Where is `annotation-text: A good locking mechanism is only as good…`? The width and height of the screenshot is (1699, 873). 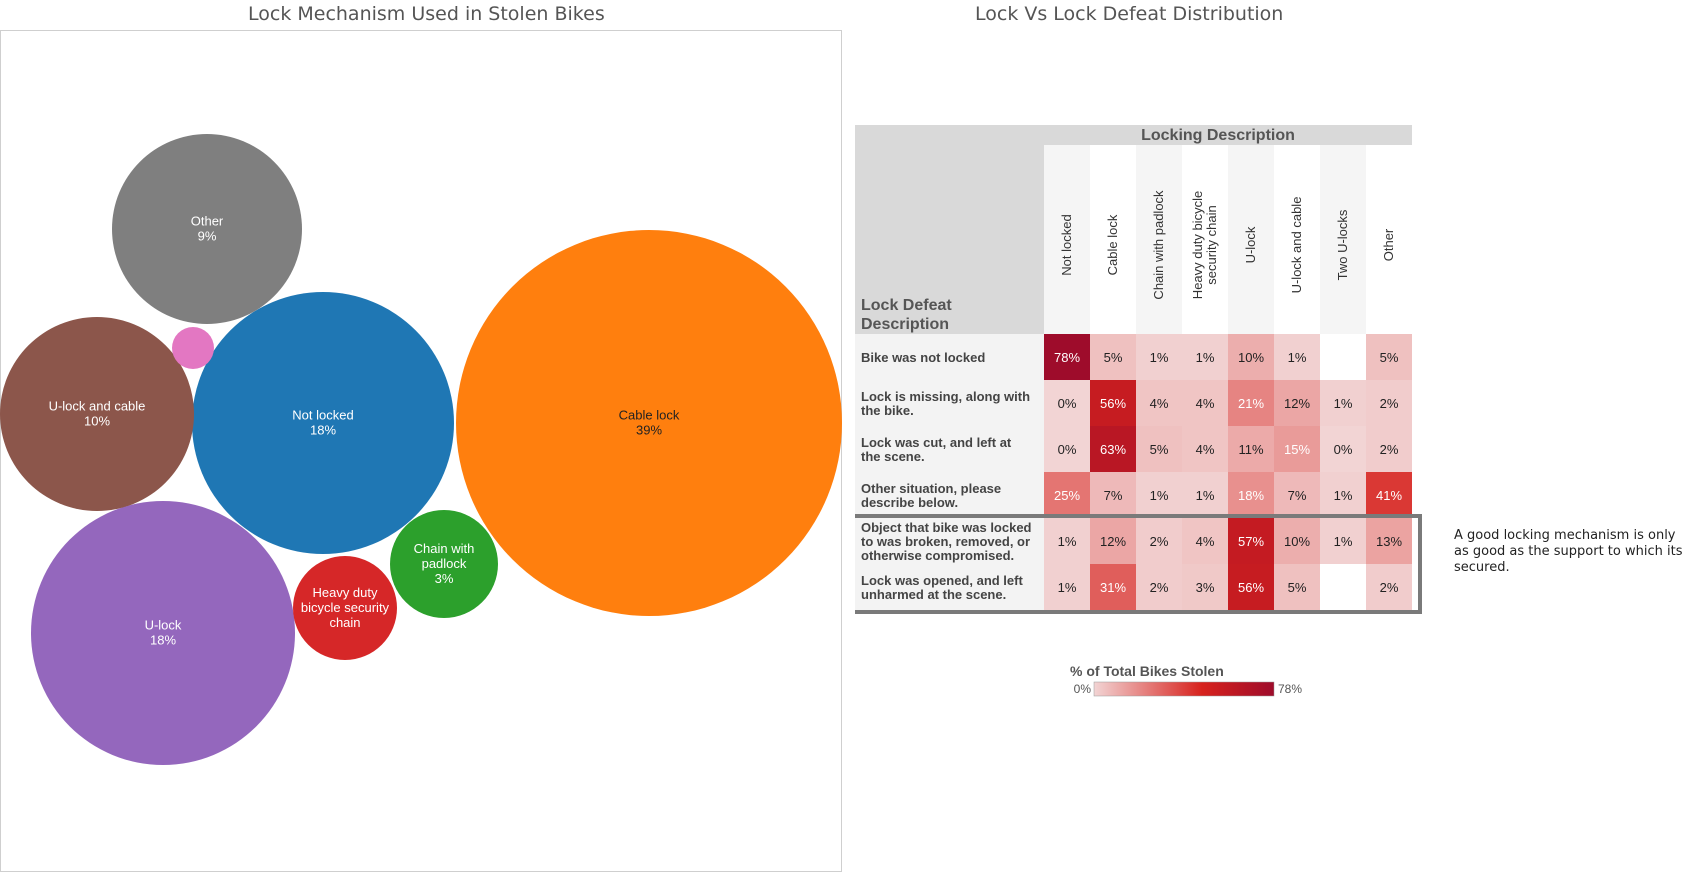 annotation-text: A good locking mechanism is only as good… is located at coordinates (1568, 551).